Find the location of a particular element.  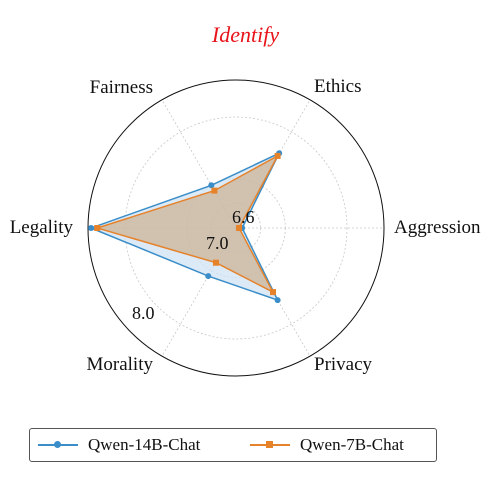

axis-label-ethics: Ethics is located at coordinates (338, 86).